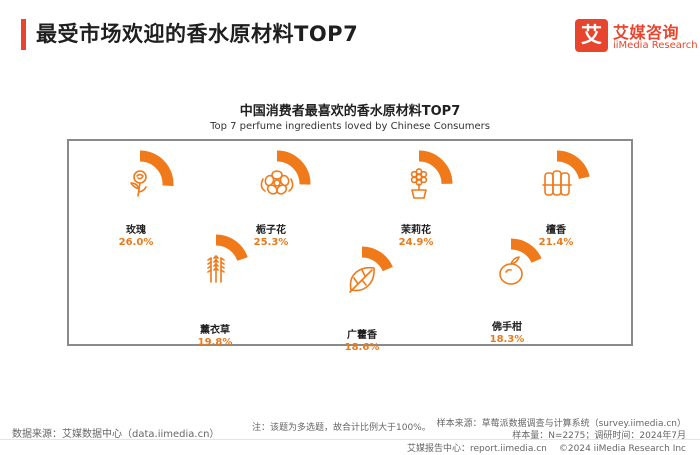 The image size is (700, 455). Describe the element at coordinates (476, 449) in the screenshot. I see `report-center-link: 艾媒报告中心：report.iimedia.cn` at that location.